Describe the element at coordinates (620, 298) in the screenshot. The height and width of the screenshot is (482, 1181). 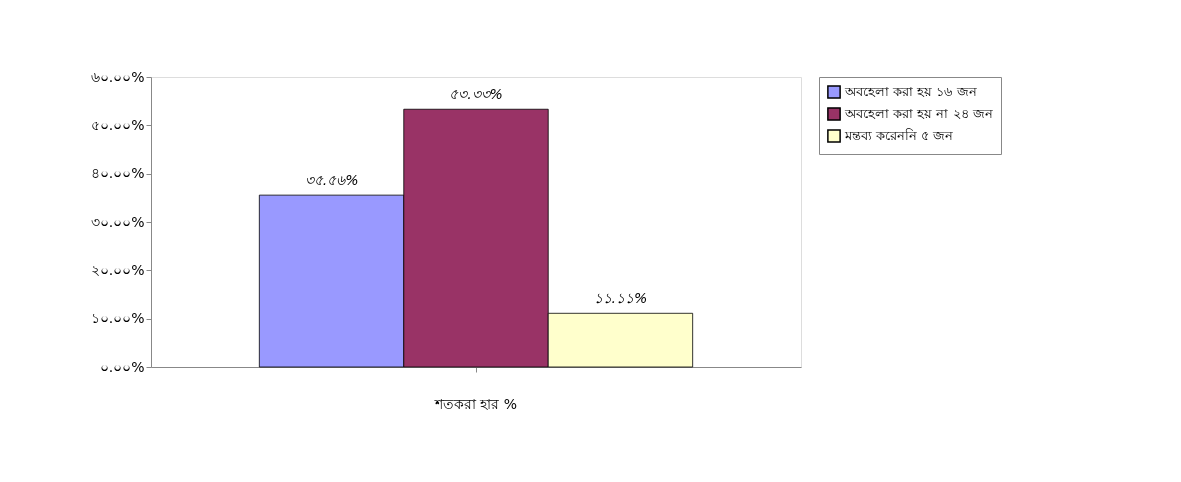
I see `data-label: ১১.১১%` at that location.